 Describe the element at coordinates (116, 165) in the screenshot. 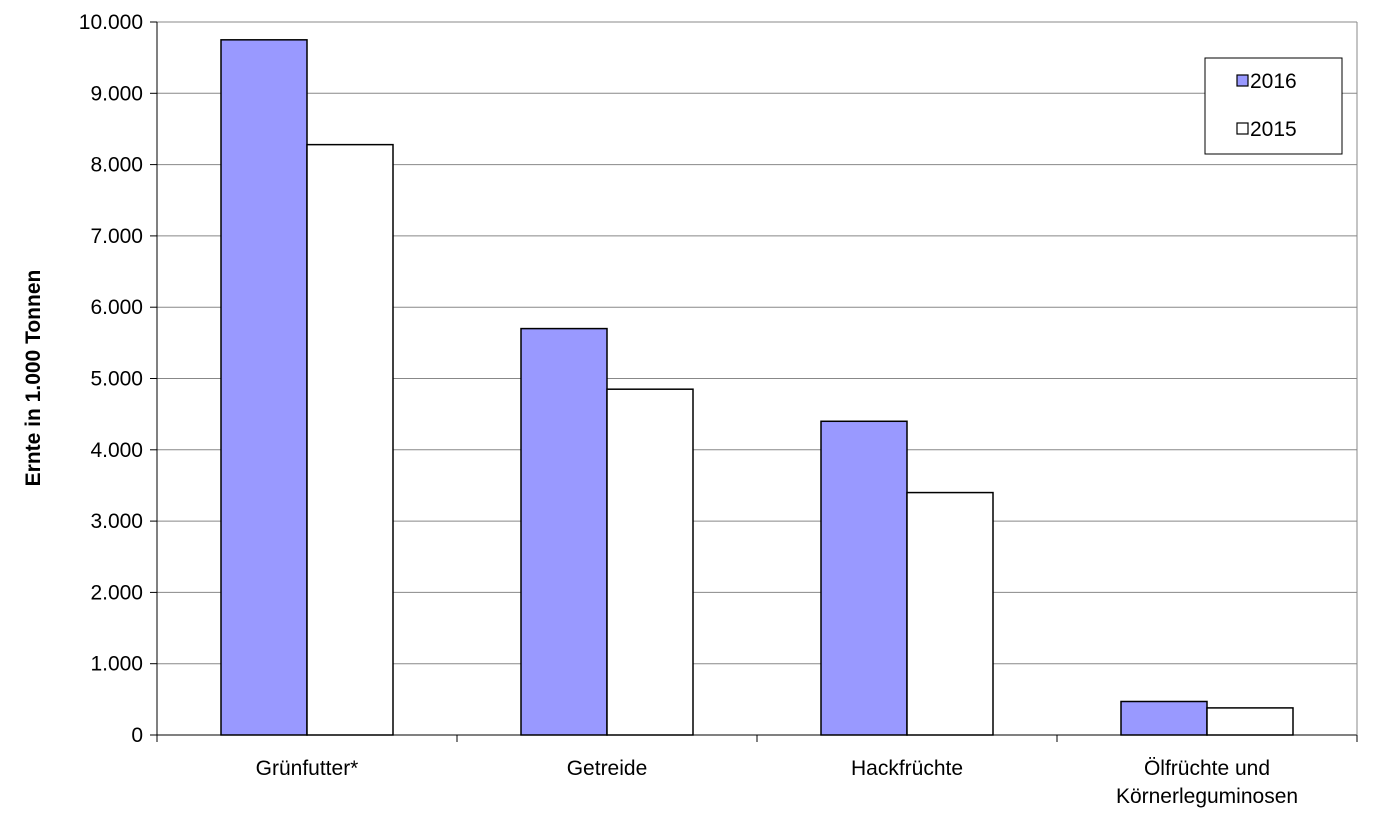

I see `y-tick-label: 8.000` at that location.